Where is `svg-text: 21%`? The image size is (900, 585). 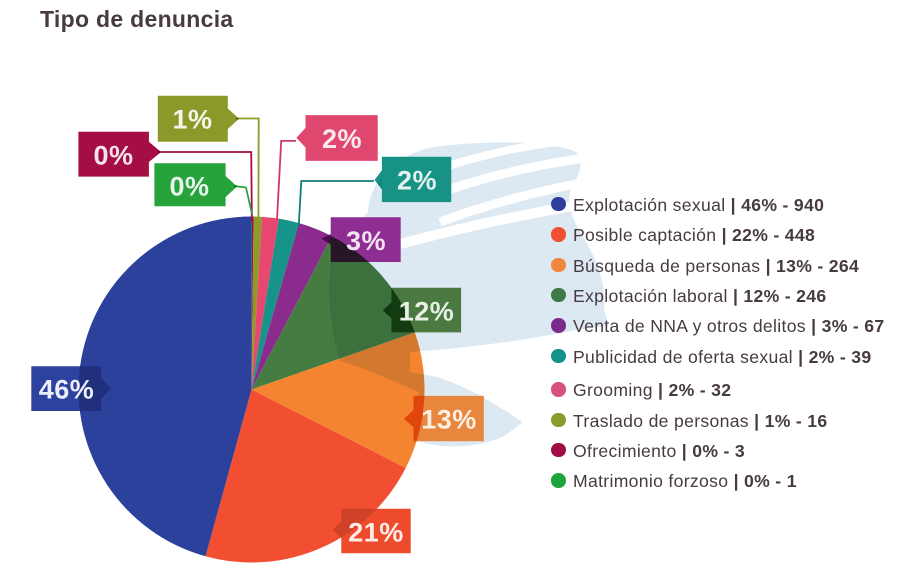 svg-text: 21% is located at coordinates (376, 533).